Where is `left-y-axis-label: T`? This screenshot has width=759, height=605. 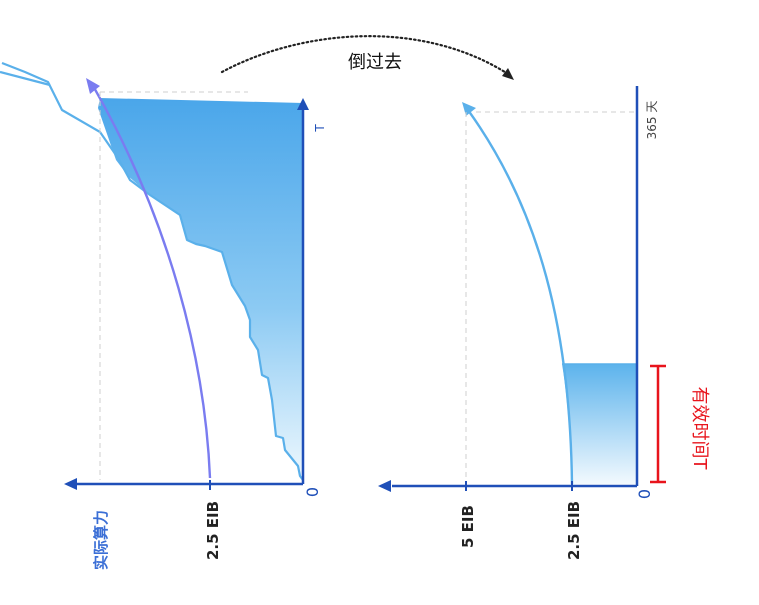 left-y-axis-label: T is located at coordinates (320, 128).